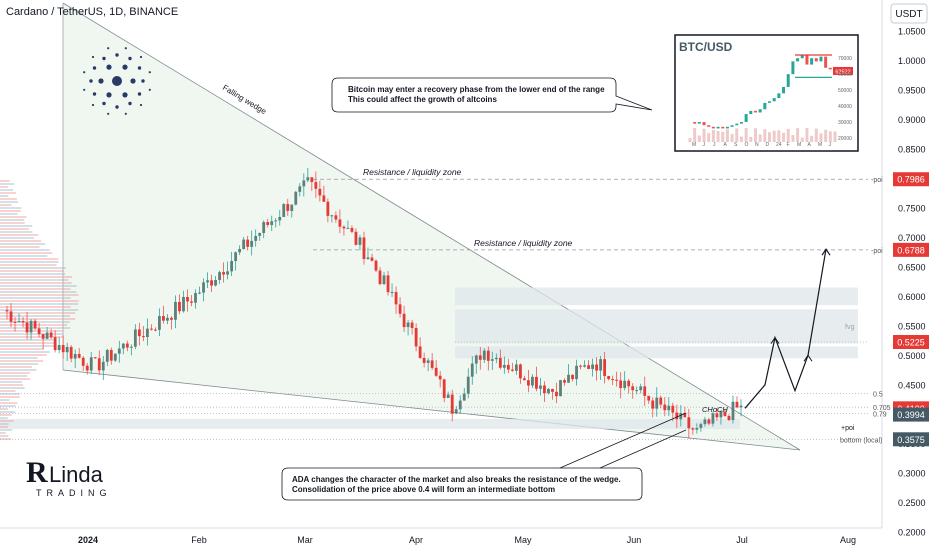  What do you see at coordinates (909, 13) in the screenshot?
I see `currency-box` at bounding box center [909, 13].